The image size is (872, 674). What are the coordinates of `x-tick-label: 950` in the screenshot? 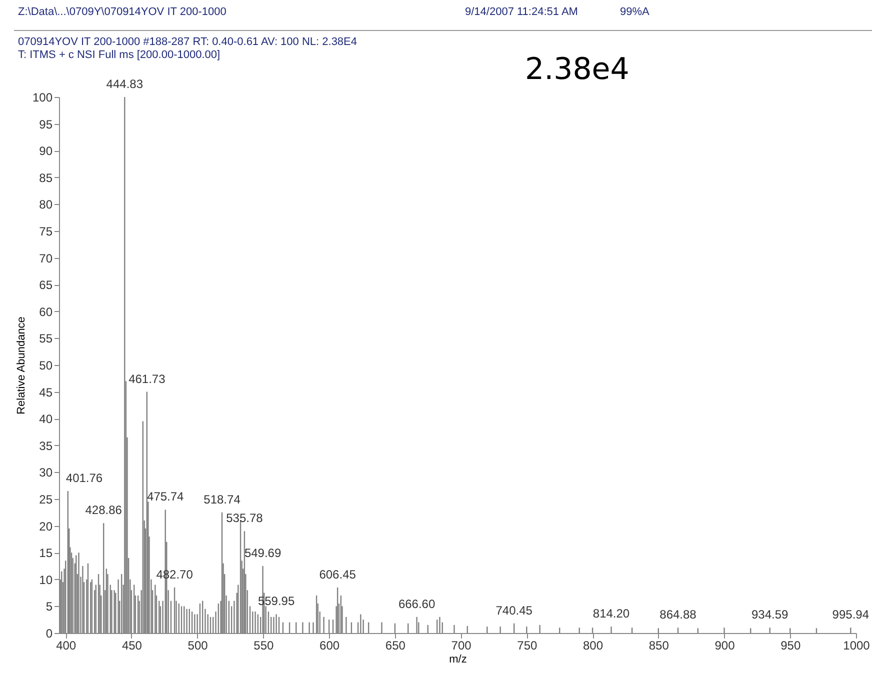 It's located at (790, 645).